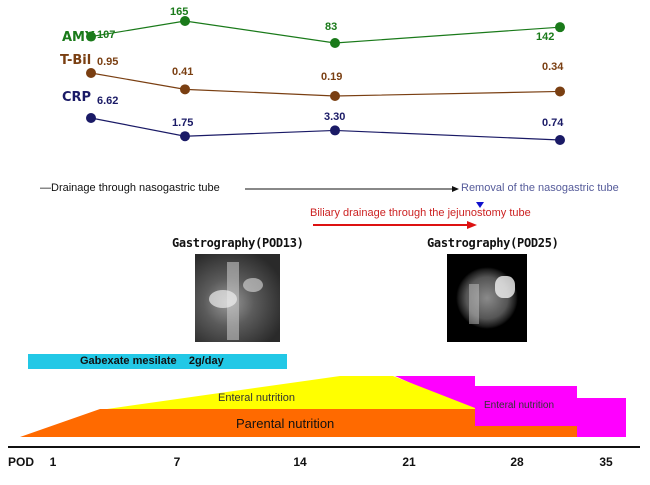 The image size is (650, 485). What do you see at coordinates (183, 123) in the screenshot?
I see `crp-value-label: 1.75` at bounding box center [183, 123].